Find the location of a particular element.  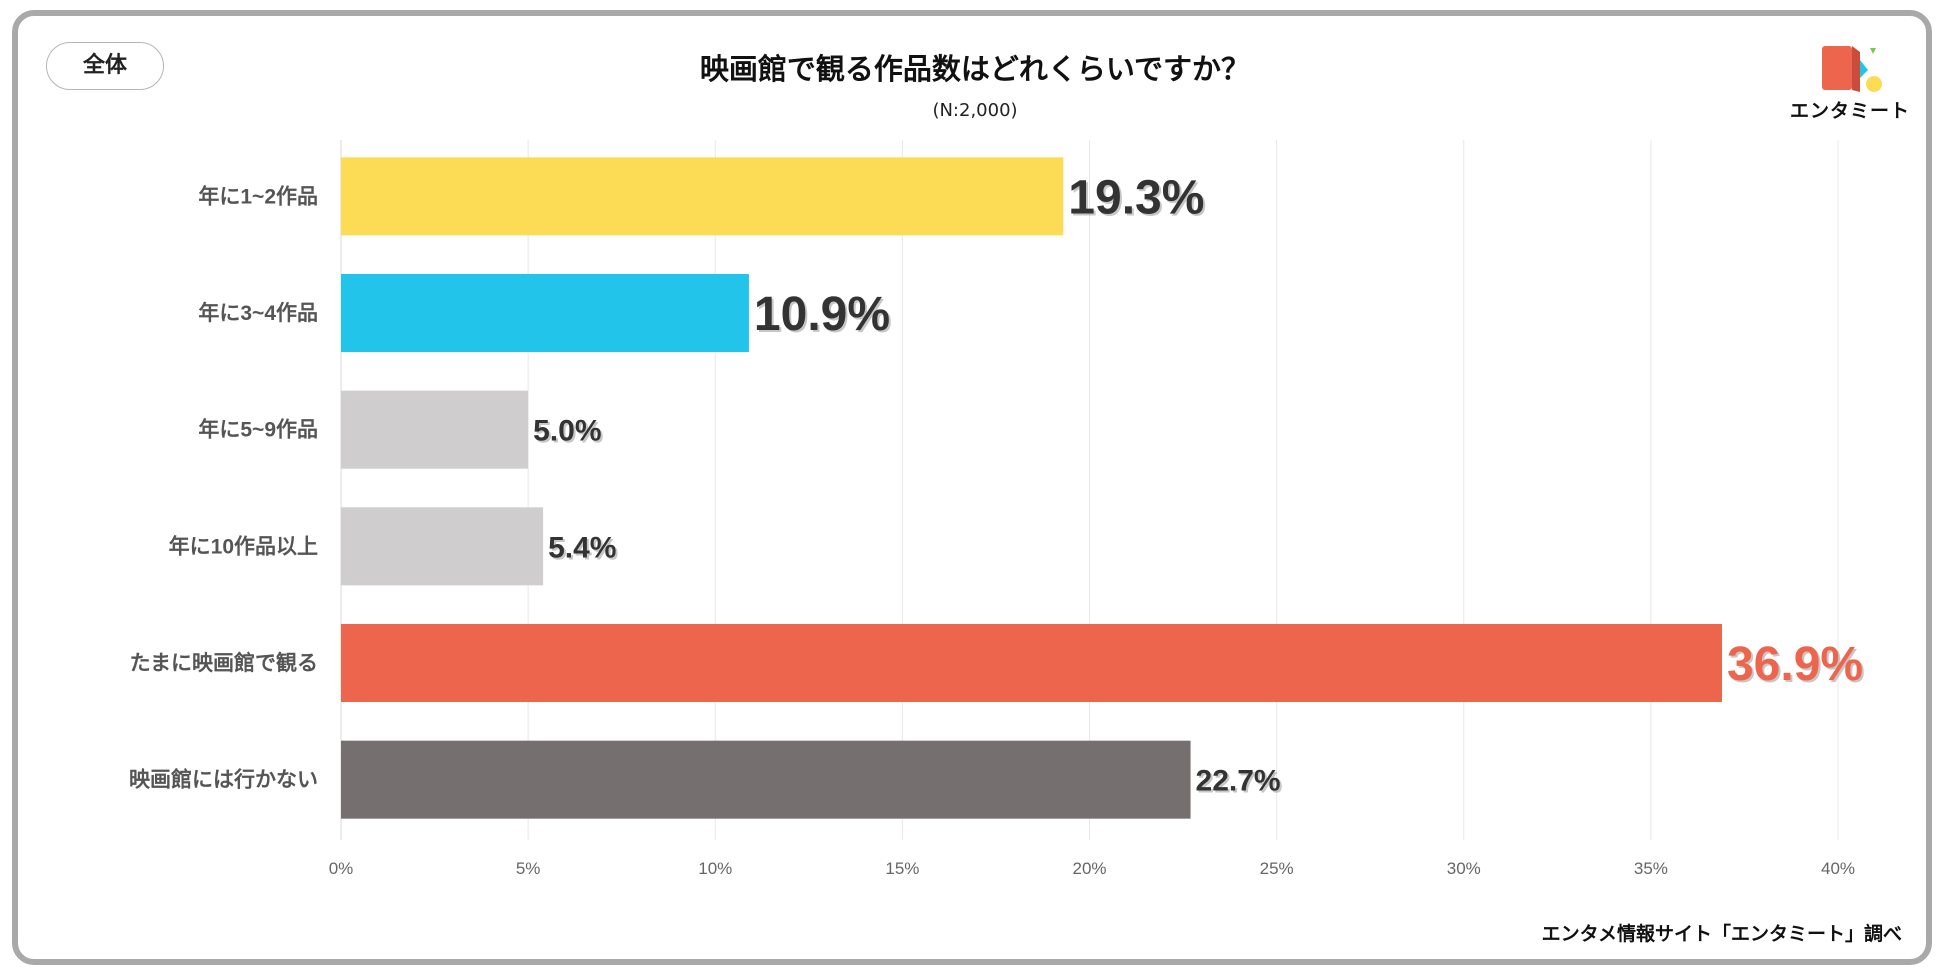

x-tick-label: 10% is located at coordinates (715, 868).